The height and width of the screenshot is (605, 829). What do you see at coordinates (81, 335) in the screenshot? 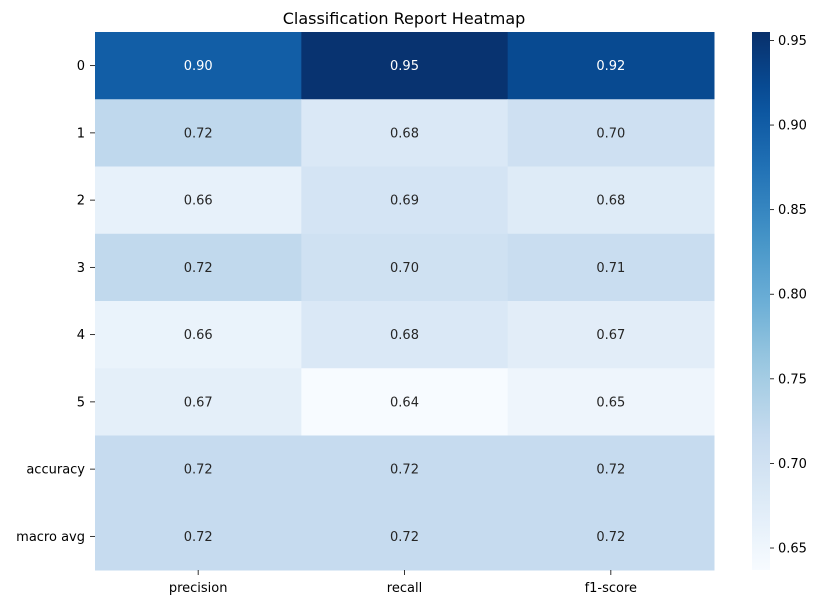
I see `row-label-4: 4` at bounding box center [81, 335].